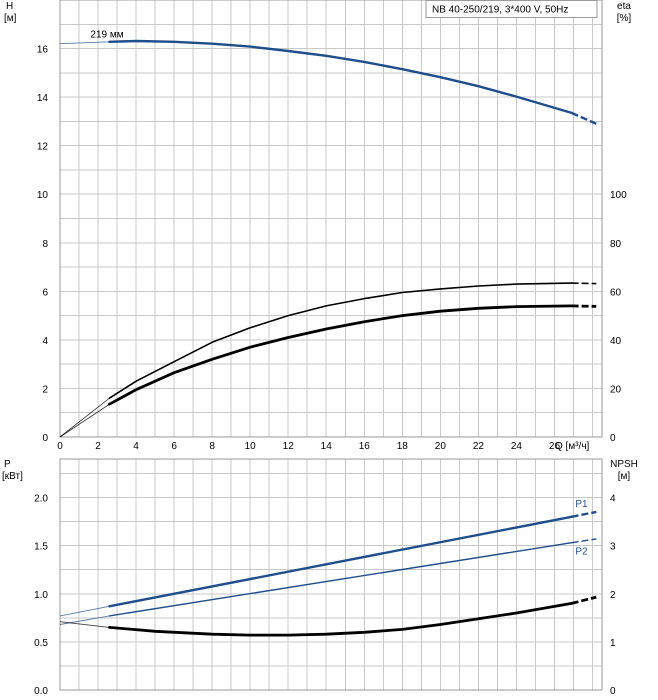 Image resolution: width=658 pixels, height=700 pixels. Describe the element at coordinates (106, 34) in the screenshot. I see `series-label-head: 219 мм` at that location.